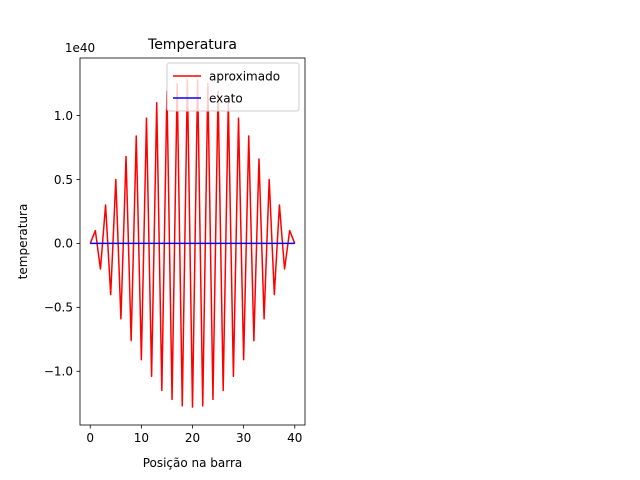  I want to click on x-tick-label: 30, so click(243, 438).